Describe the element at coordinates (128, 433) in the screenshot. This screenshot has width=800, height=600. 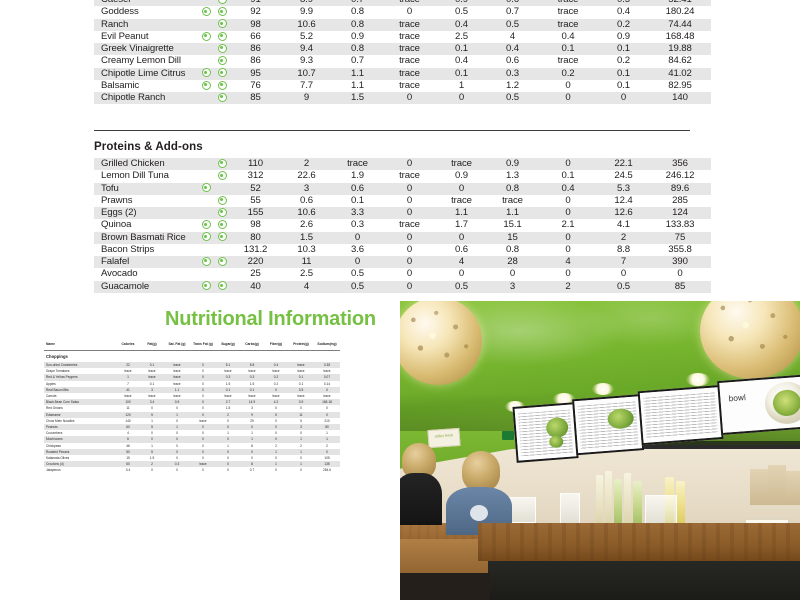
I see `cell-calories: 4` at that location.